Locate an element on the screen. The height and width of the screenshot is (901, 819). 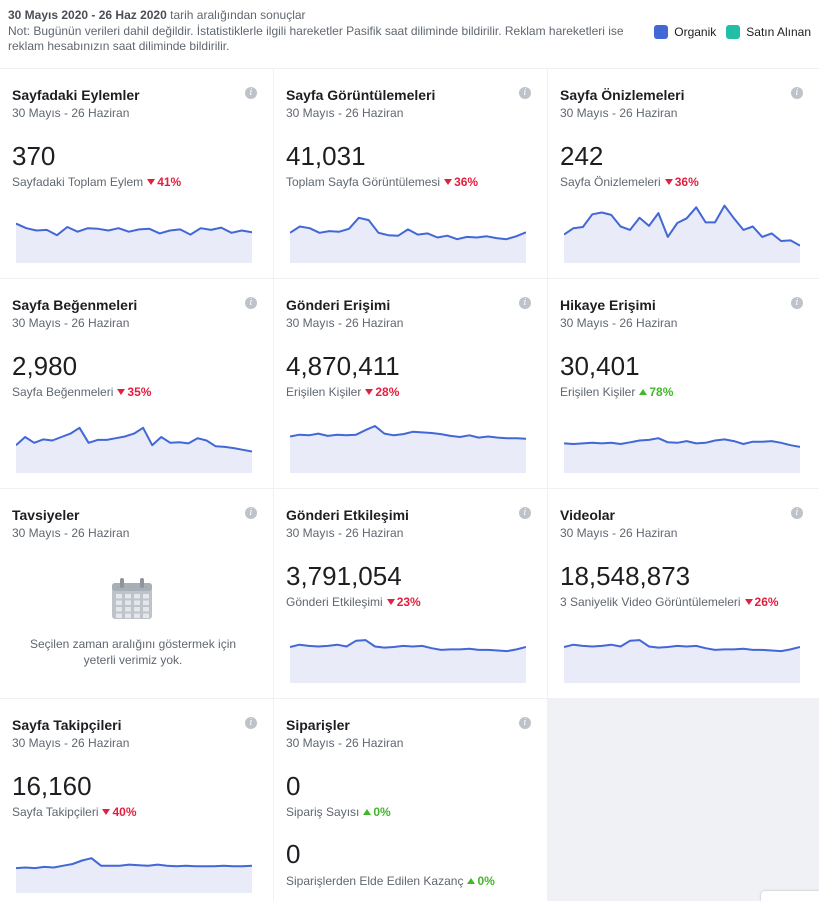
change-badge: 36% is located at coordinates (681, 182).